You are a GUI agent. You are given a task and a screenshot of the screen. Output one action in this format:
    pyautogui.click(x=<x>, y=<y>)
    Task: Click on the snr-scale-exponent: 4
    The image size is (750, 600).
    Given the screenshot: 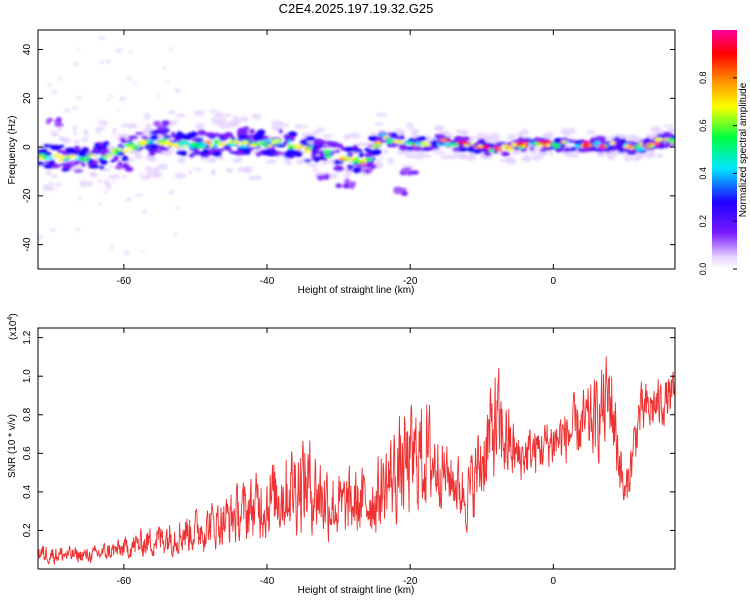 What is the action you would take?
    pyautogui.click(x=10, y=319)
    